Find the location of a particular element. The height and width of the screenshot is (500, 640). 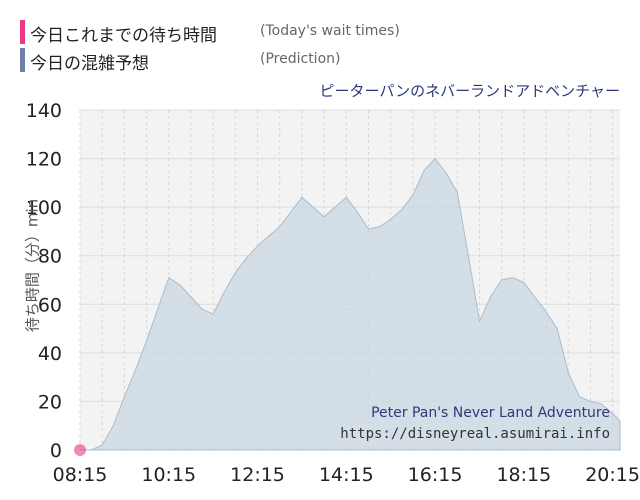

x-tick-label: 20:15 is located at coordinates (612, 475).